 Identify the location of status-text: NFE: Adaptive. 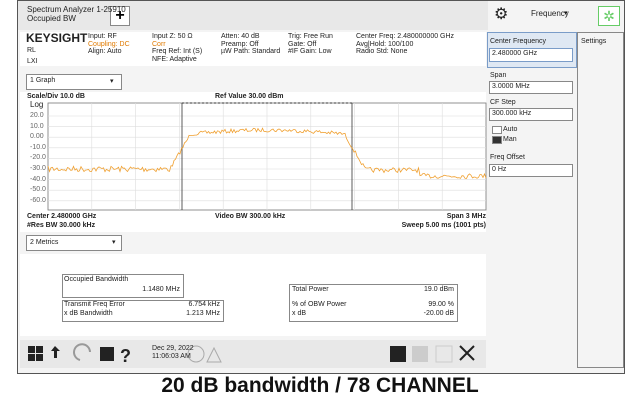
(174, 59).